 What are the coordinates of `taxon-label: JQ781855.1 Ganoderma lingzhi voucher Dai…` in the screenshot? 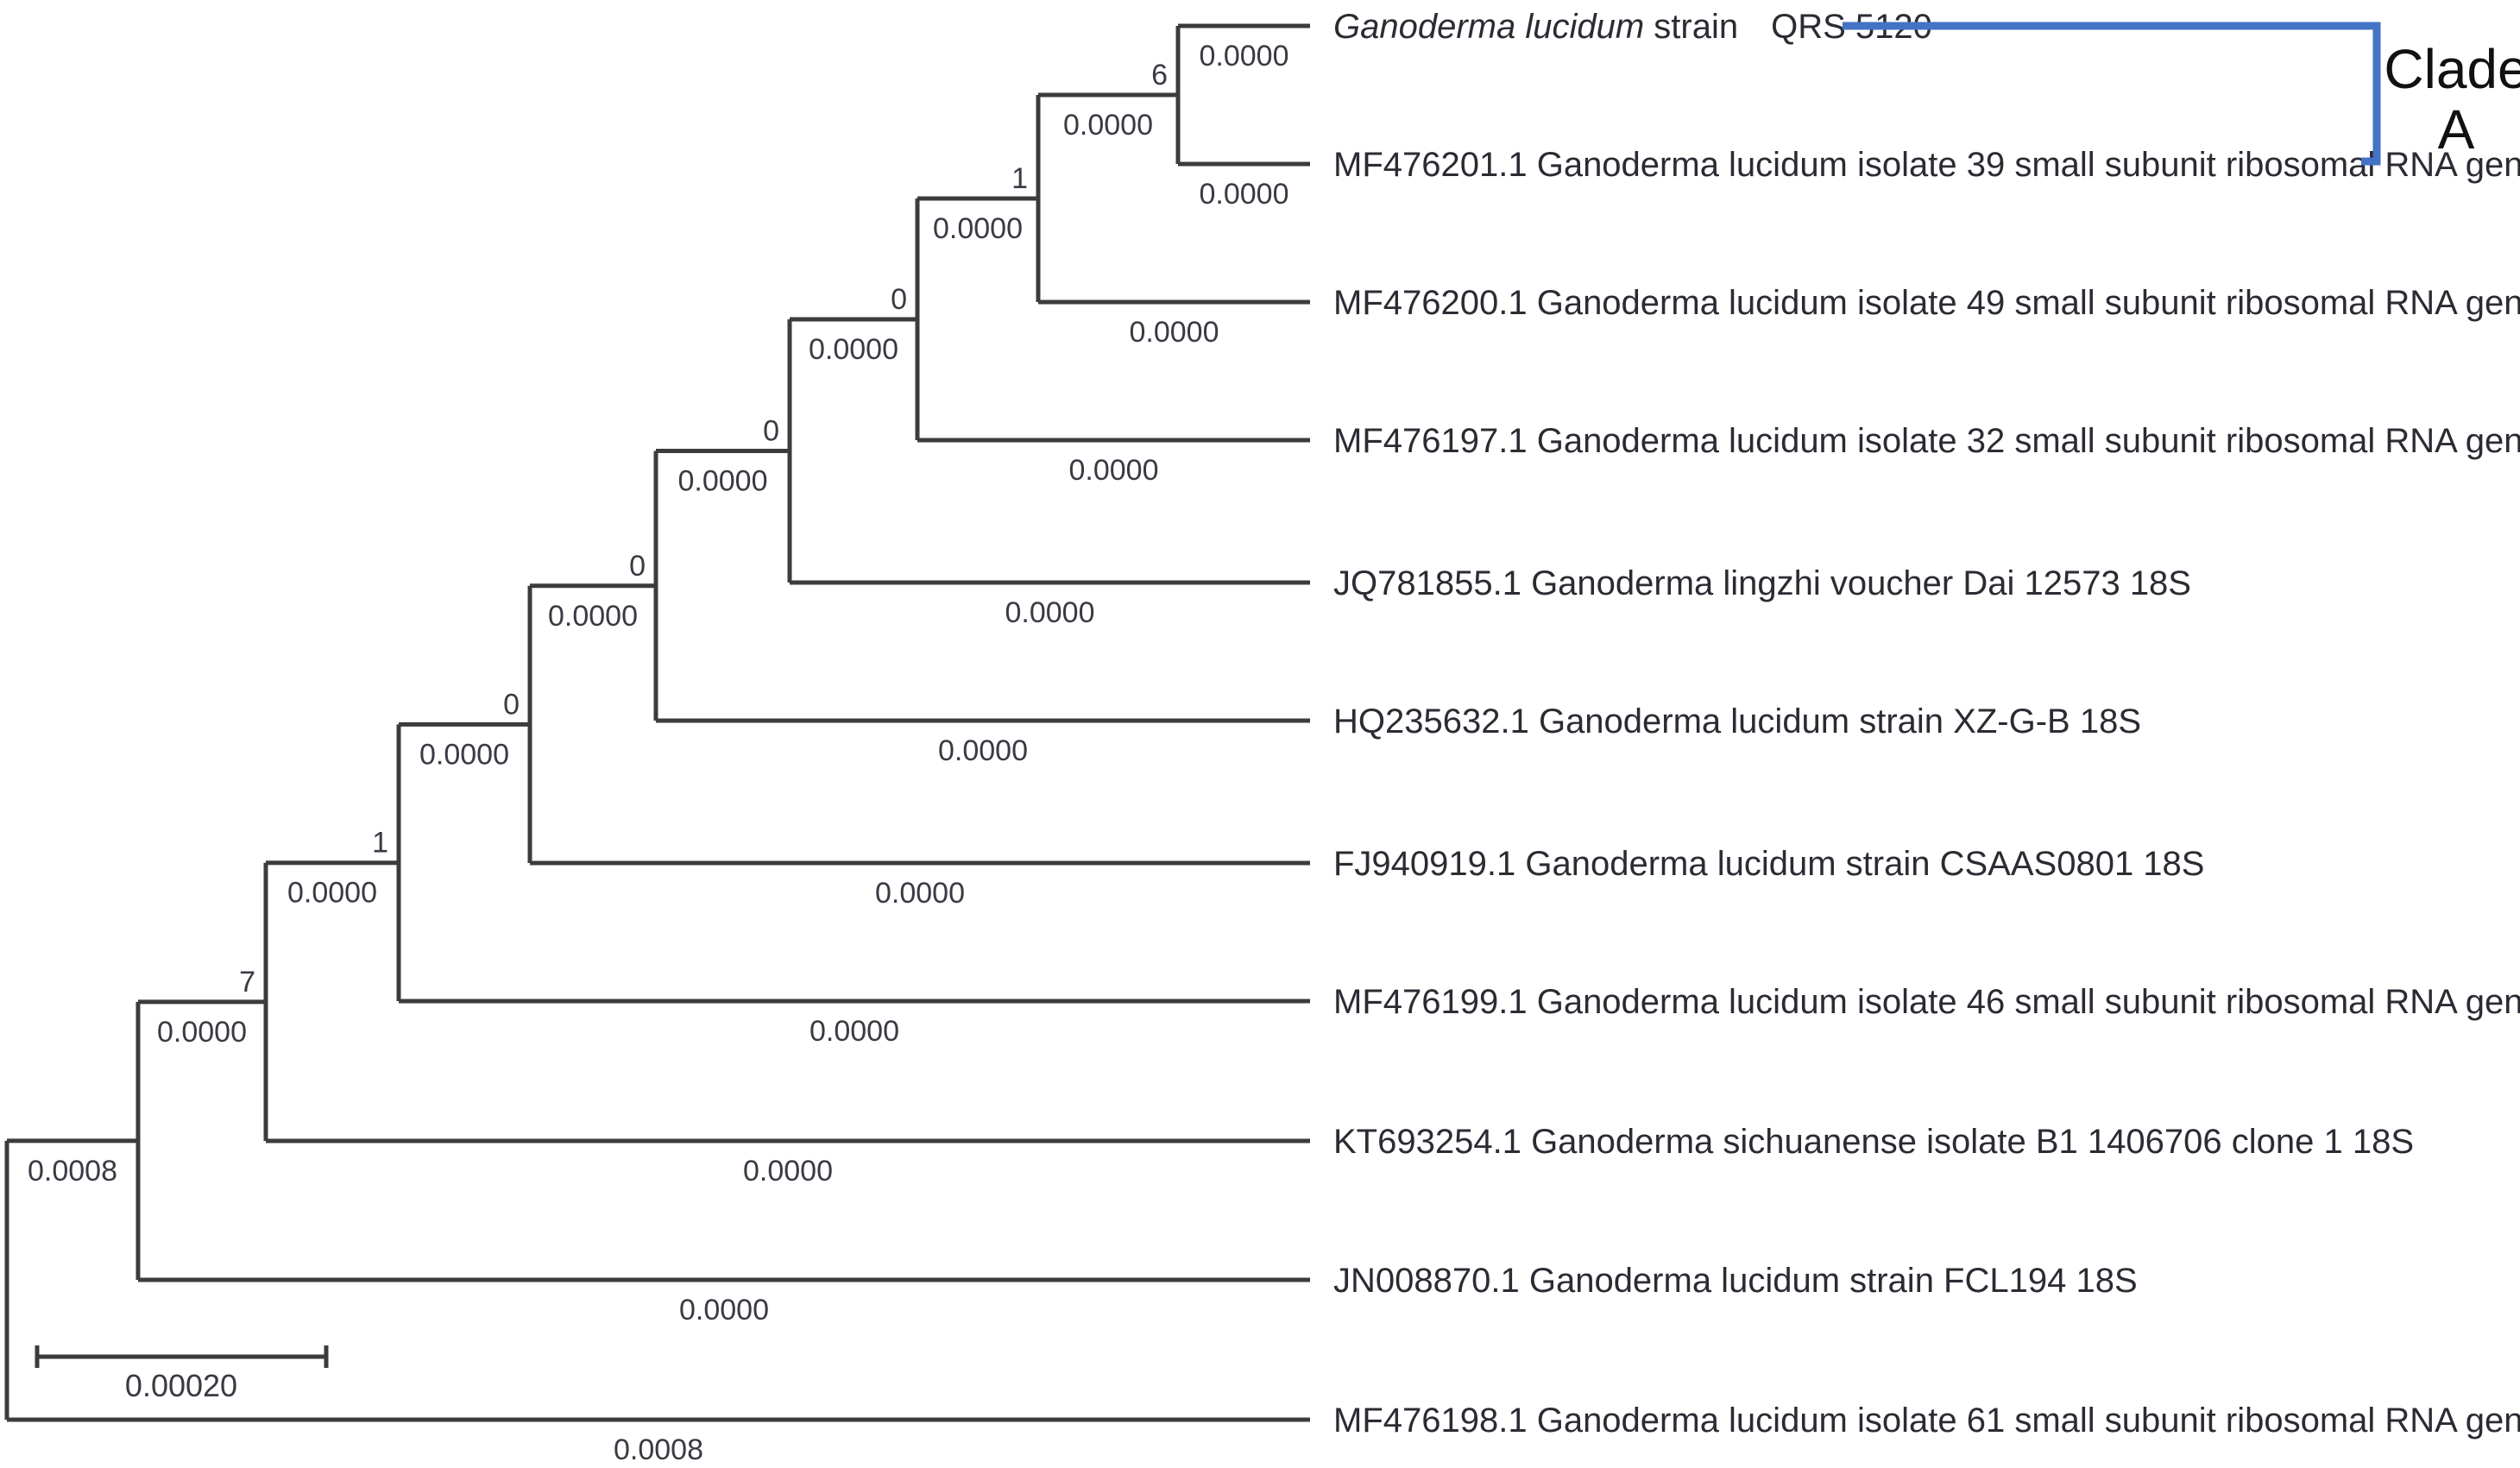 It's located at (1762, 583).